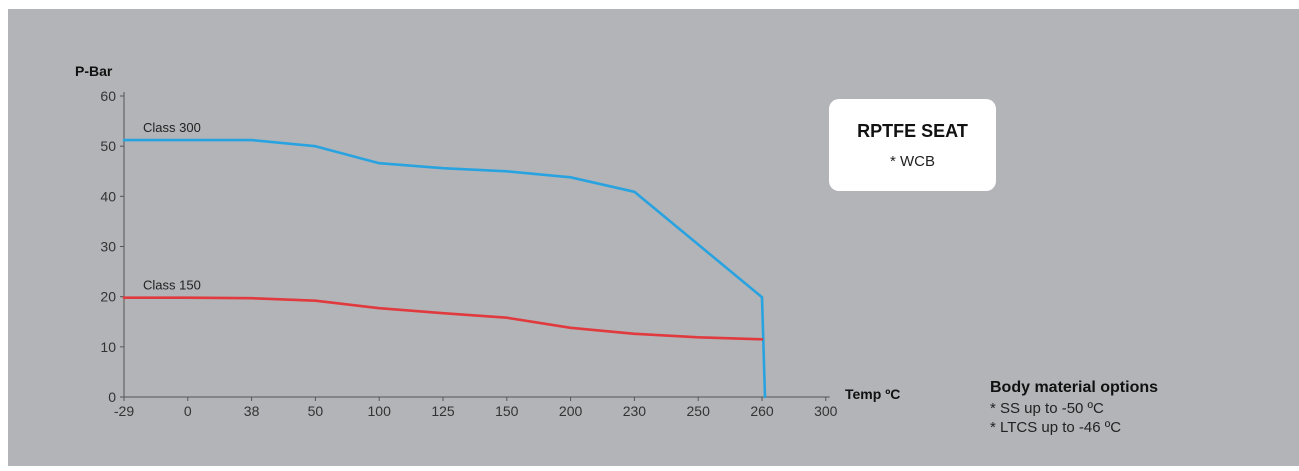 The image size is (1299, 471). I want to click on x-tick-label: 230, so click(635, 411).